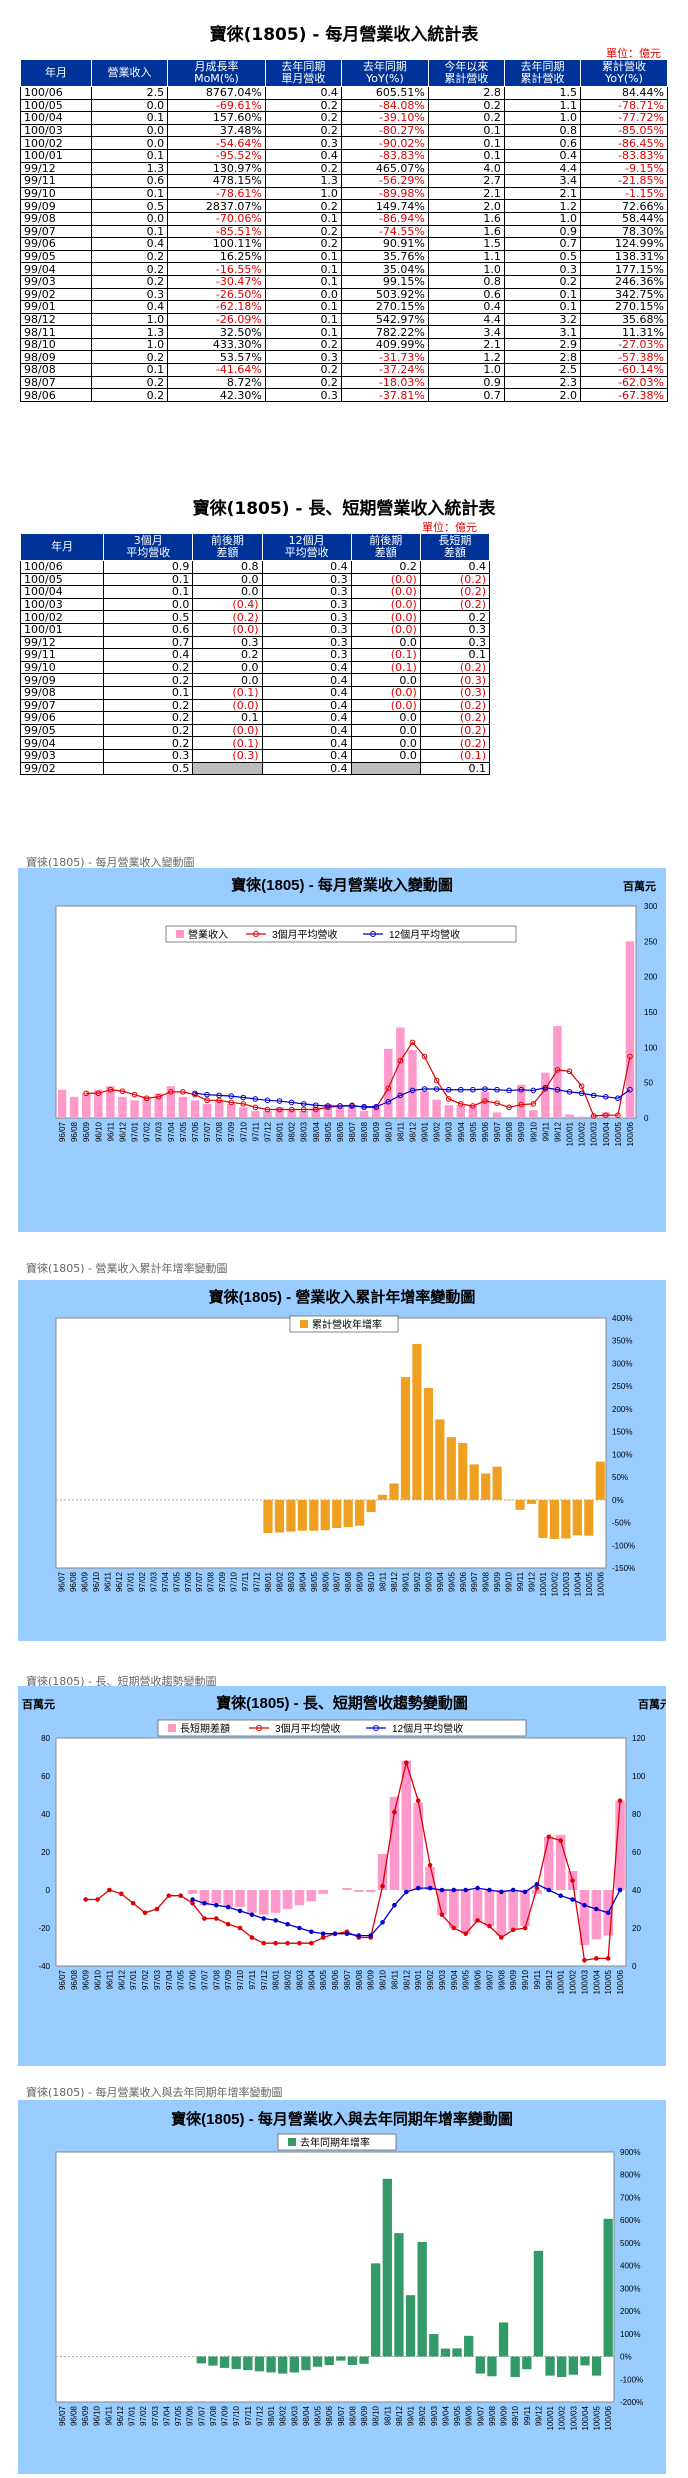  What do you see at coordinates (577, 1583) in the screenshot?
I see `x-tick-label: 100/04` at bounding box center [577, 1583].